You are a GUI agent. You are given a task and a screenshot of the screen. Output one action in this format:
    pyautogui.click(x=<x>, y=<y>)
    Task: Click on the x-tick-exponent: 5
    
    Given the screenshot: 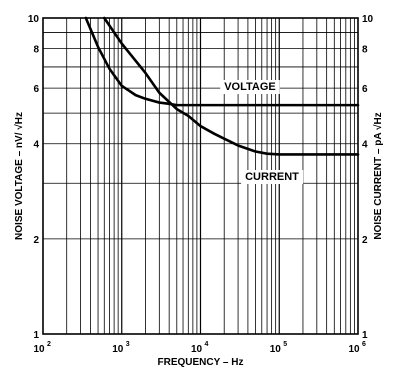 What is the action you would take?
    pyautogui.click(x=285, y=344)
    